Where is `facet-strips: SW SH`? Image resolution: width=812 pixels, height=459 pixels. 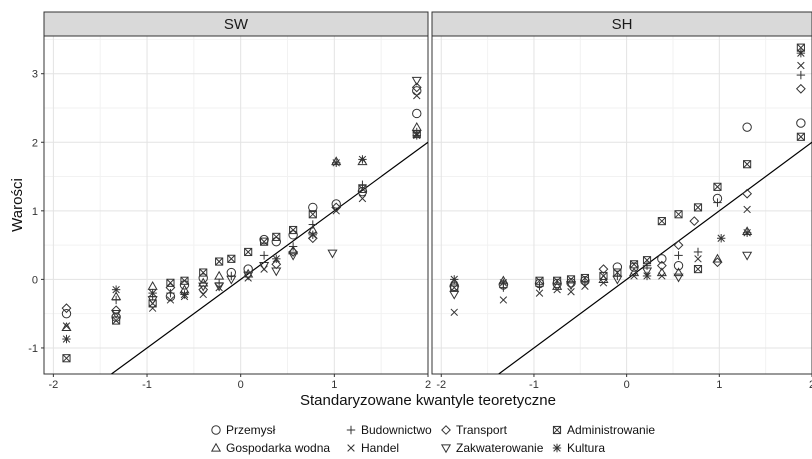 facet-strips: SW SH is located at coordinates (427, 24).